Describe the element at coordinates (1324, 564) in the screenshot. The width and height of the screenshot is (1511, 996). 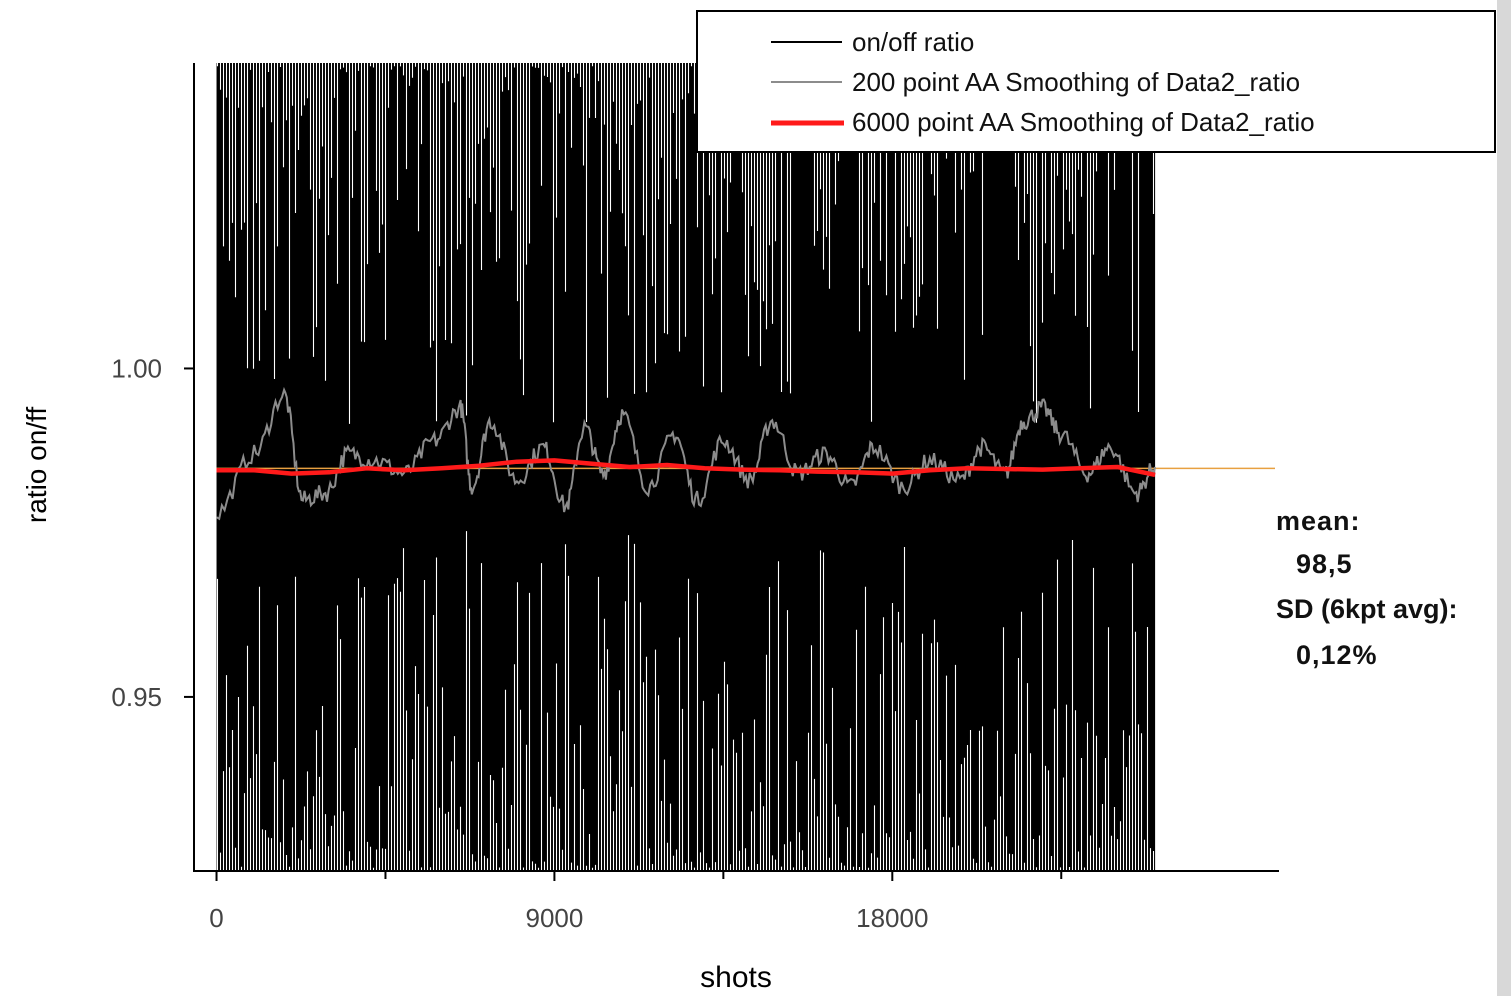
I see `mean-value: 98,5` at that location.